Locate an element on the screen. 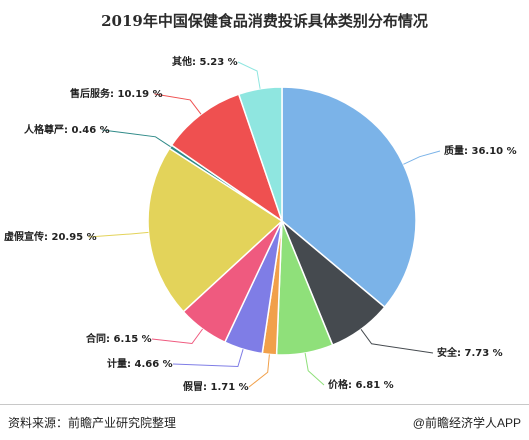 The height and width of the screenshot is (440, 529). slice-label-4: 假冒: 1.71 % is located at coordinates (216, 386).